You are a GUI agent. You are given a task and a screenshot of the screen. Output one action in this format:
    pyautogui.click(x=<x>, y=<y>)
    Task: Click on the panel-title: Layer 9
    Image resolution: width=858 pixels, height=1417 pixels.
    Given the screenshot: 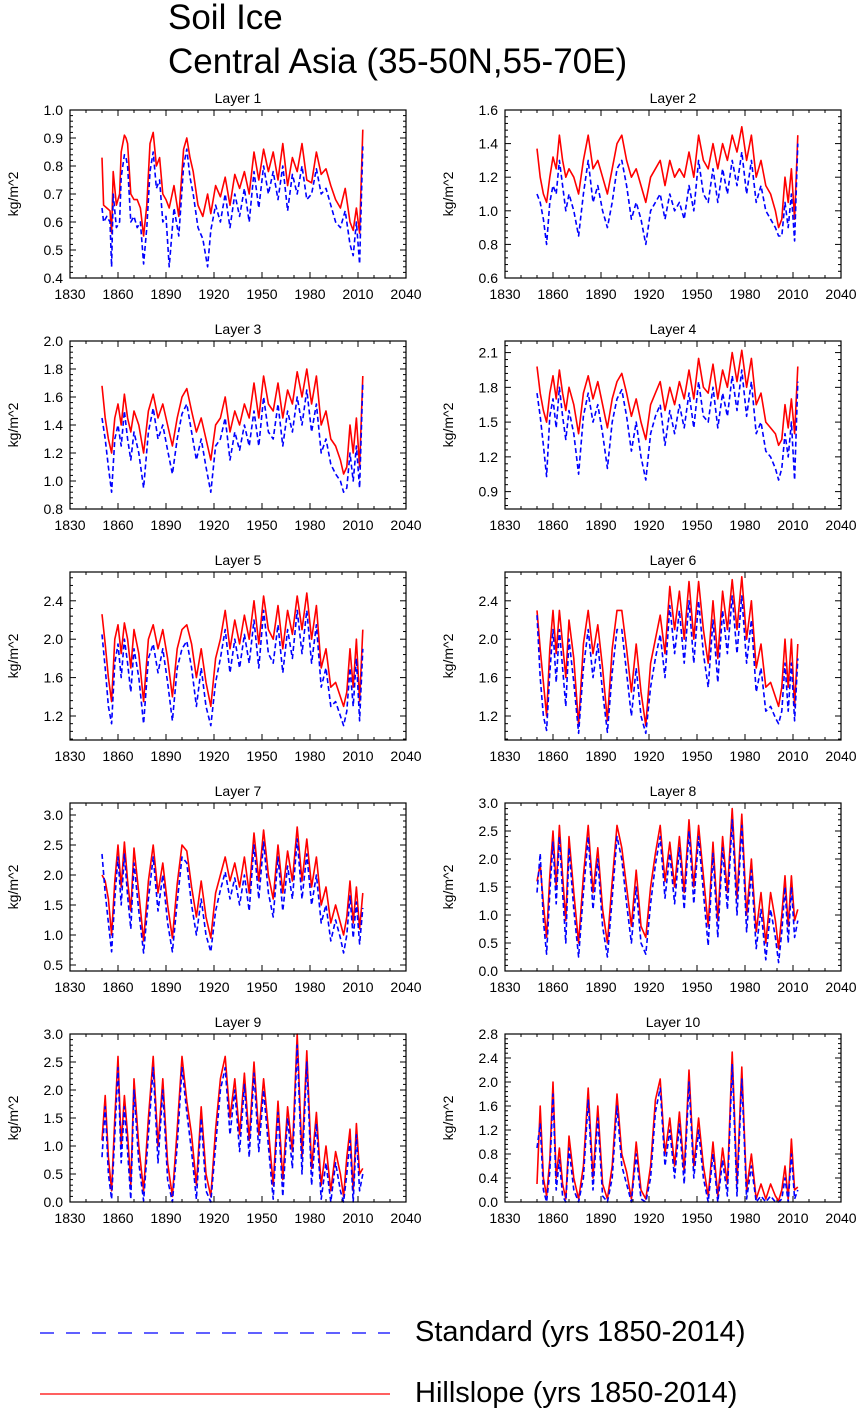 What is the action you would take?
    pyautogui.click(x=238, y=1022)
    